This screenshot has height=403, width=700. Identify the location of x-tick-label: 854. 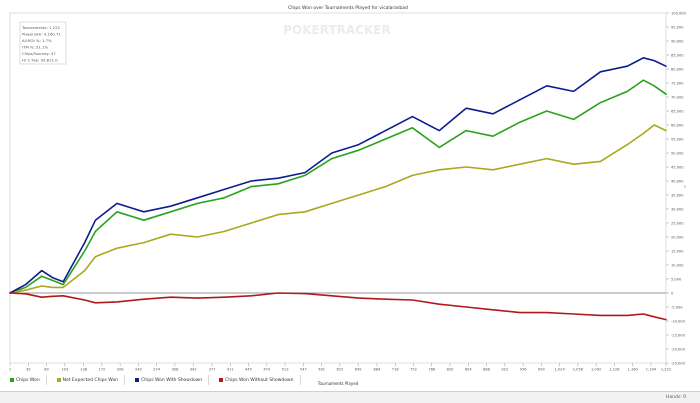
(469, 370).